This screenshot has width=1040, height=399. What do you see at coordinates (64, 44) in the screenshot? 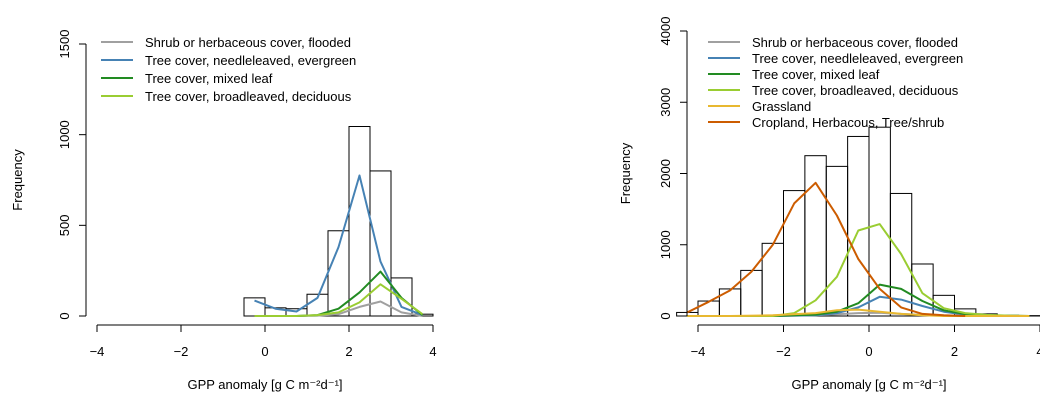
I see `y-tick-label: 1500` at bounding box center [64, 44].